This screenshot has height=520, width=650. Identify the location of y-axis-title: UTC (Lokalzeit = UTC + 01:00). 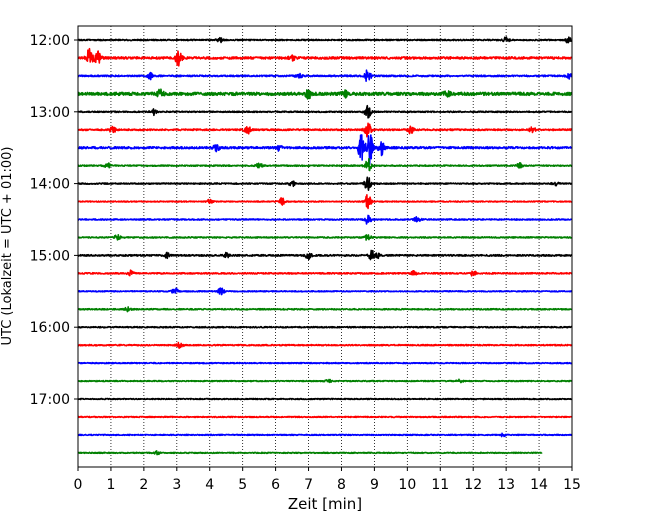
(7, 246).